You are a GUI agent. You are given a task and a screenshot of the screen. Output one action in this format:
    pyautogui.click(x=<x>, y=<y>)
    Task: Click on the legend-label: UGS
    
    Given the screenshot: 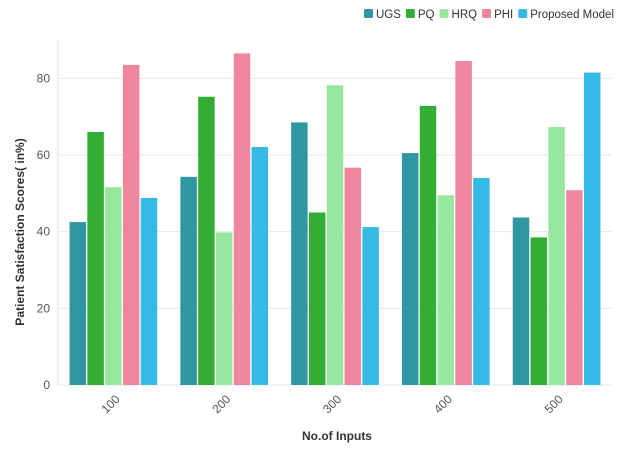 What is the action you would take?
    pyautogui.click(x=388, y=15)
    